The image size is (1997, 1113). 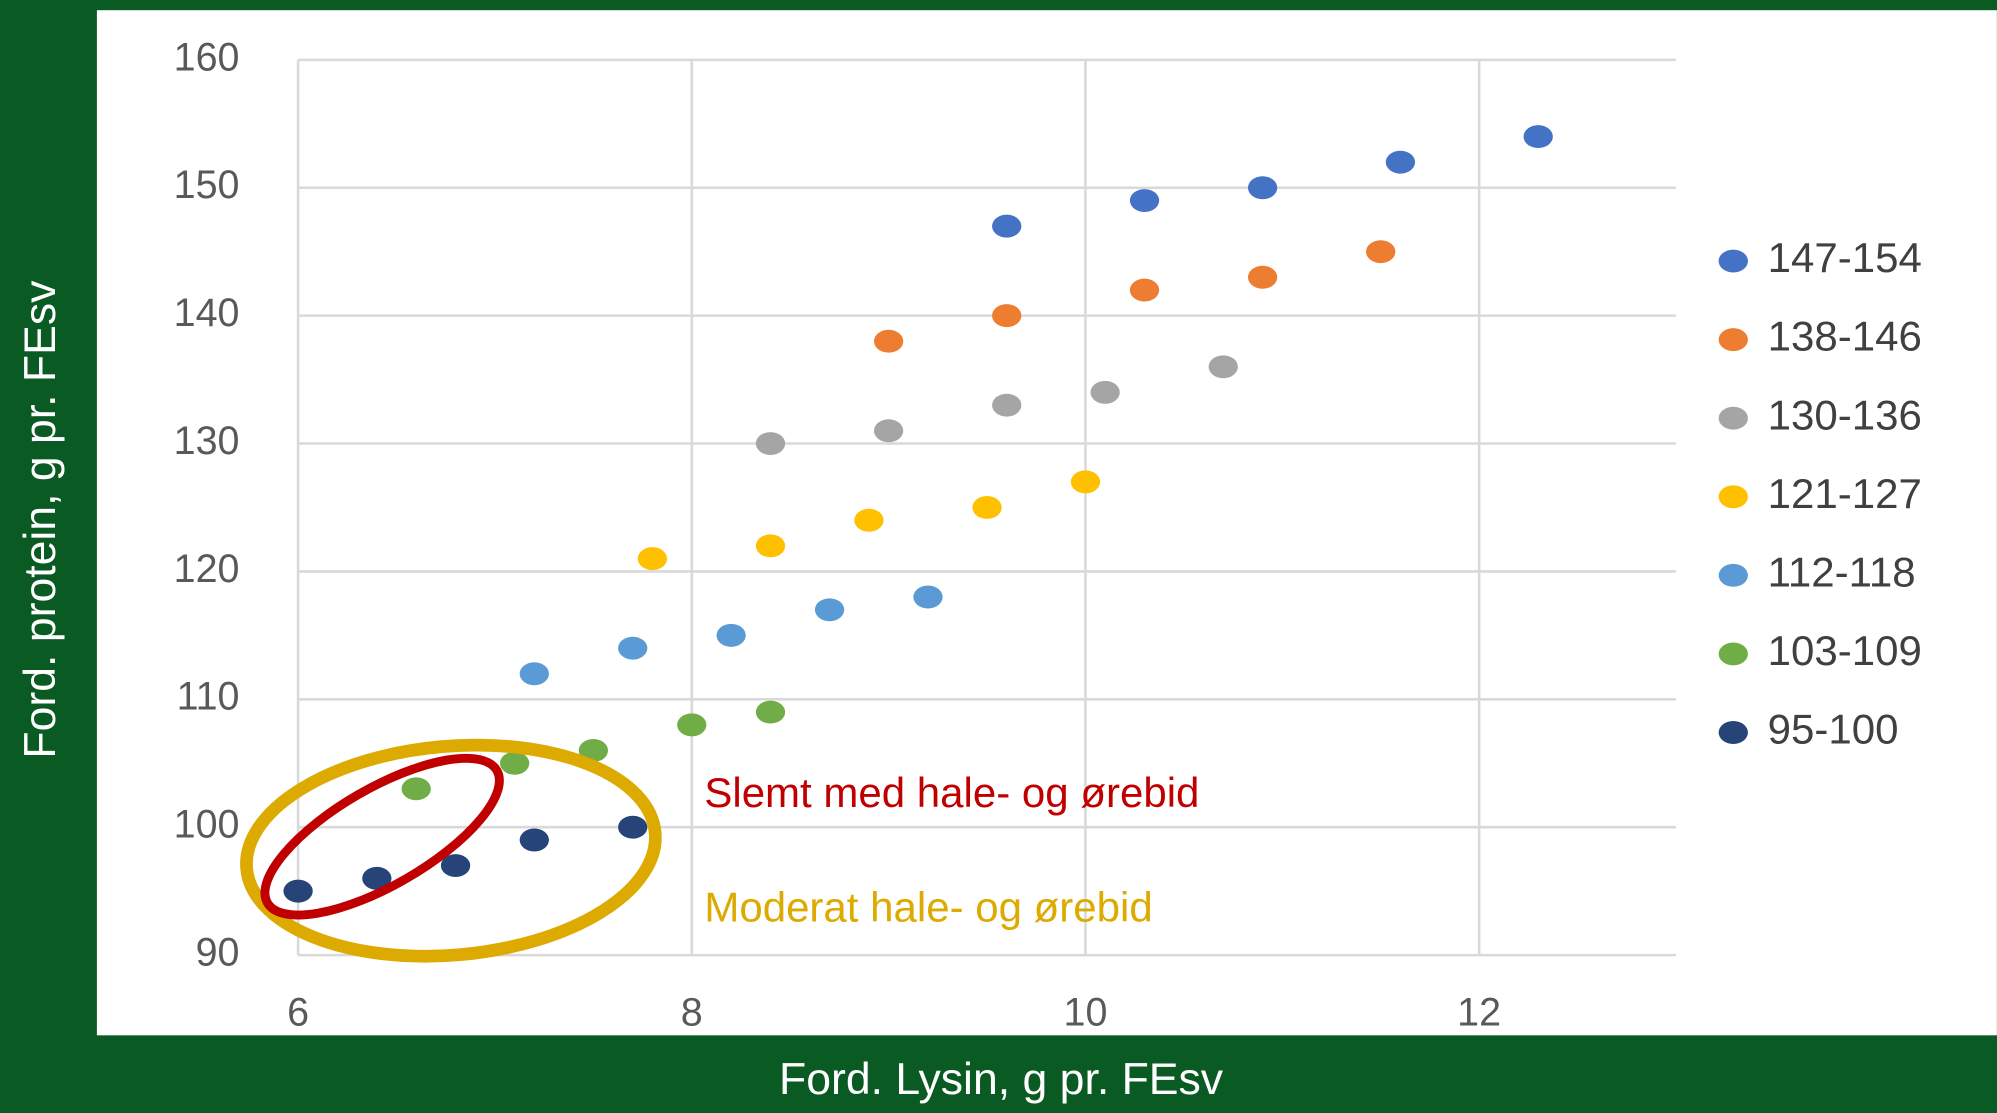 I want to click on y-tick-label: 150, so click(x=207, y=185).